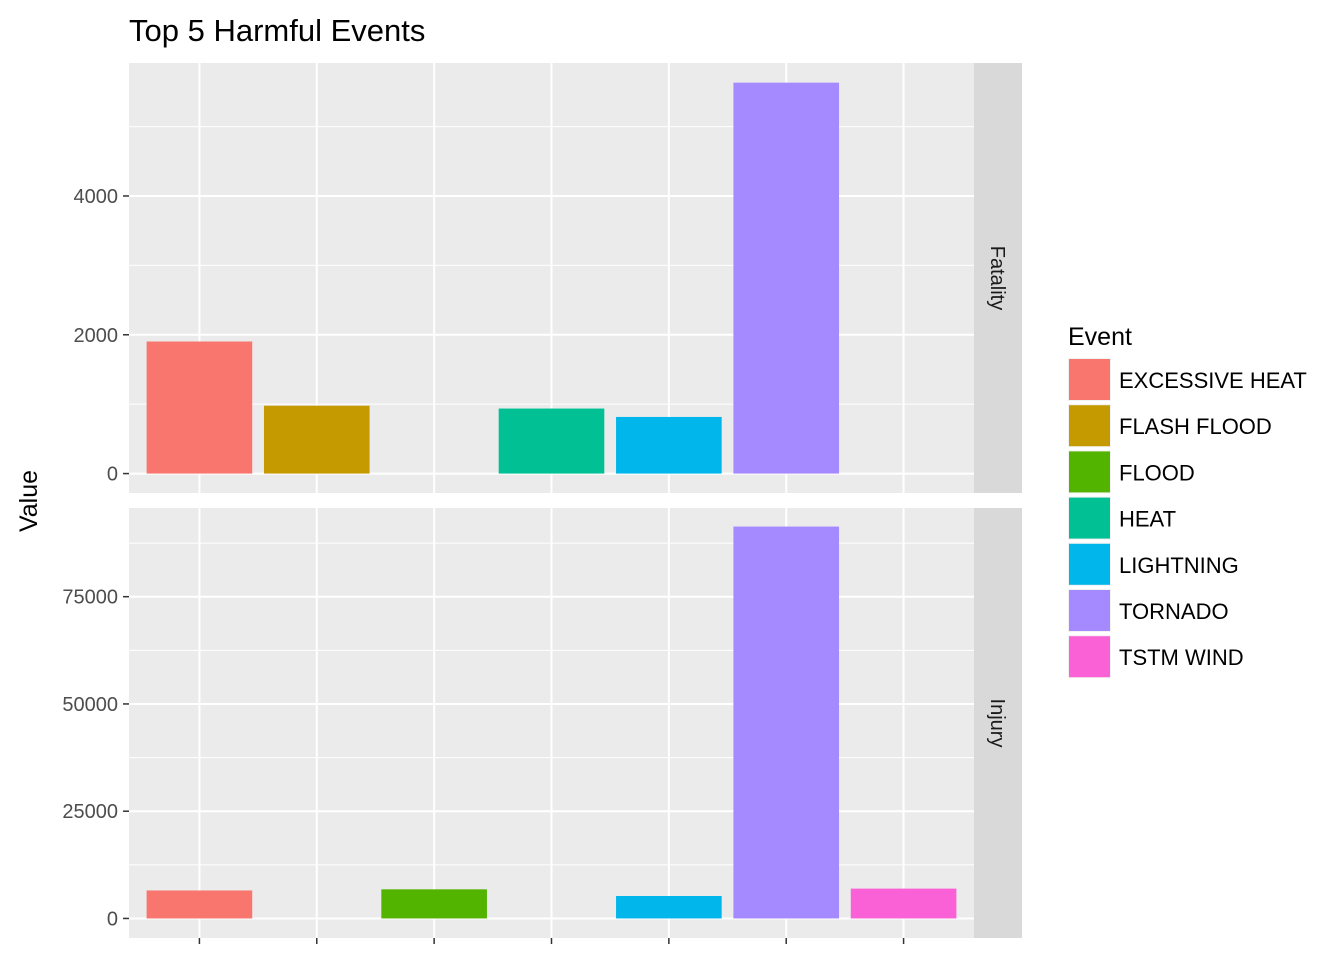 The height and width of the screenshot is (960, 1344). Describe the element at coordinates (90, 812) in the screenshot. I see `y-tick-label: 25000` at that location.